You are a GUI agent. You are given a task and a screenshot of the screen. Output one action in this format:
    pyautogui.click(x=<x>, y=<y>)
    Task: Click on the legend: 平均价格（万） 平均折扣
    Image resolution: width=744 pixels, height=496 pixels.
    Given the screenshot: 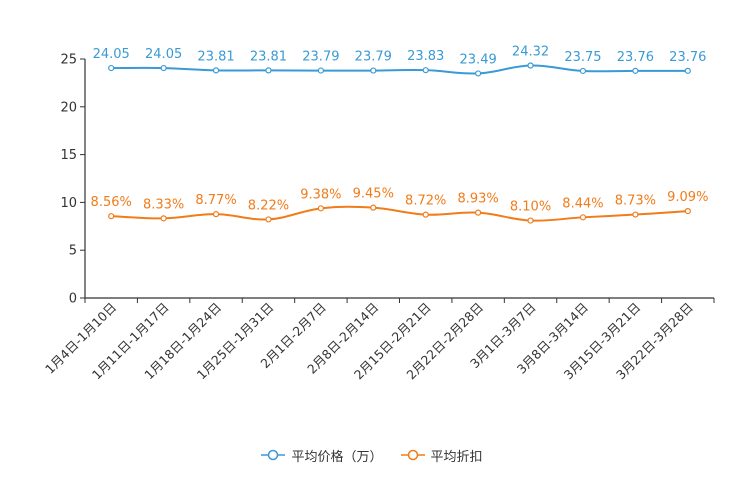 What is the action you would take?
    pyautogui.click(x=372, y=455)
    